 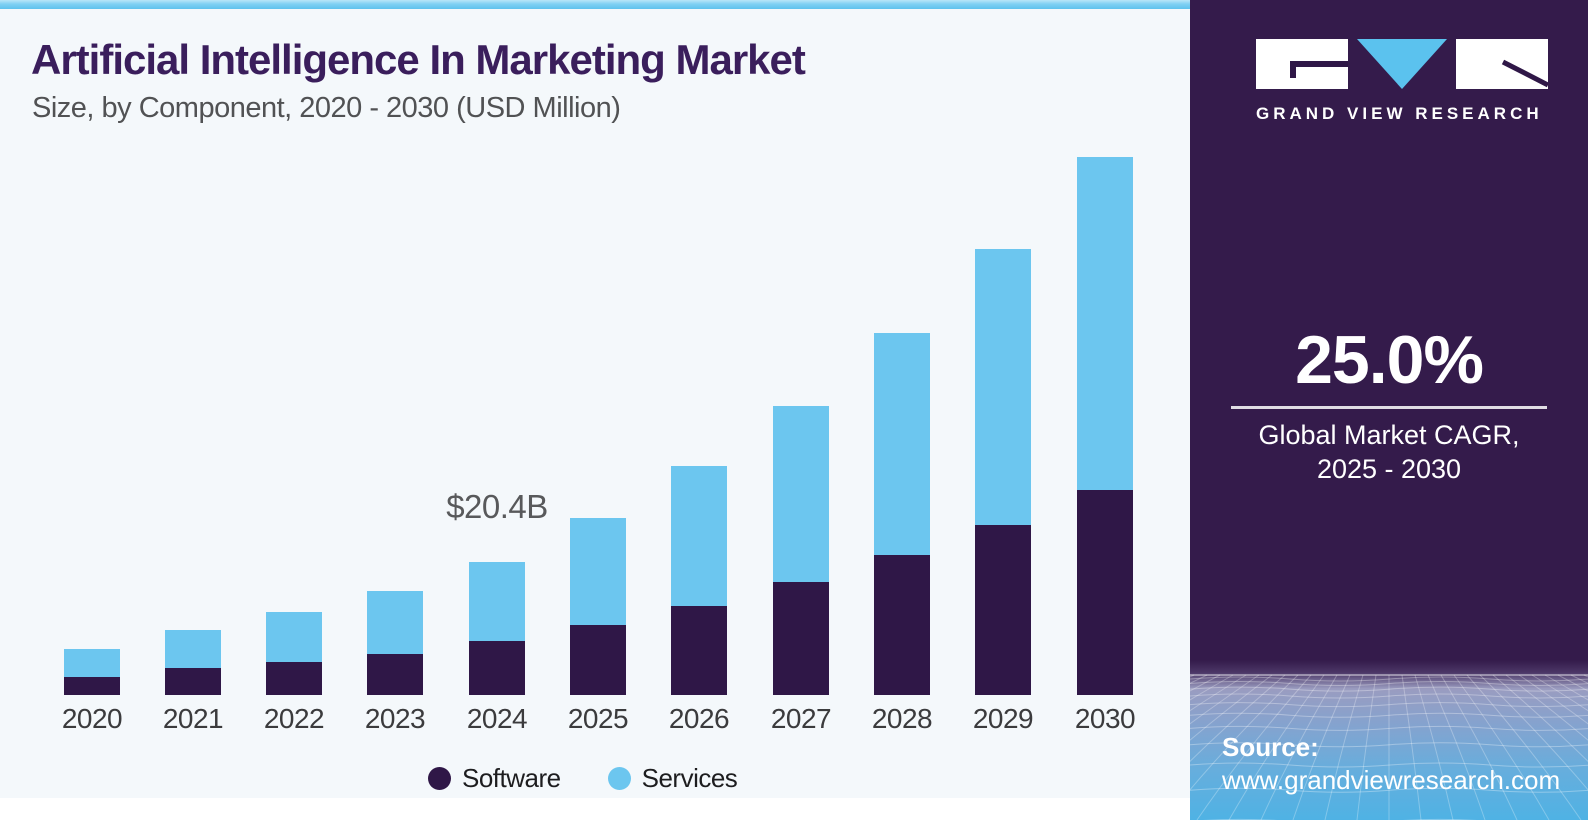 What do you see at coordinates (595, 4) in the screenshot?
I see `top-accent-stripe` at bounding box center [595, 4].